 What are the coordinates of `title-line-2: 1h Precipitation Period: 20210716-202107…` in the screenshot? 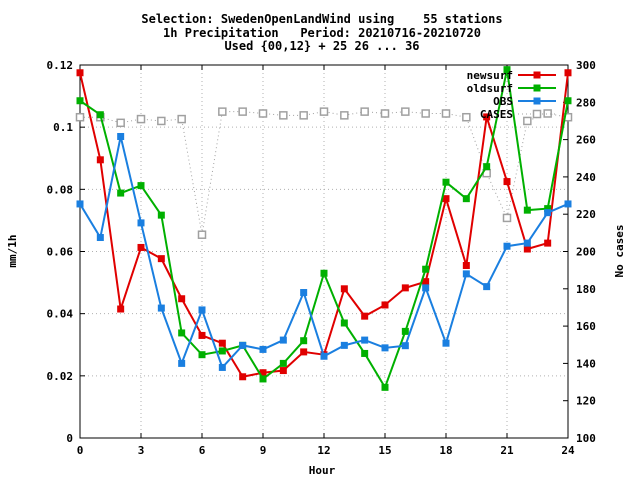 It's located at (322, 33).